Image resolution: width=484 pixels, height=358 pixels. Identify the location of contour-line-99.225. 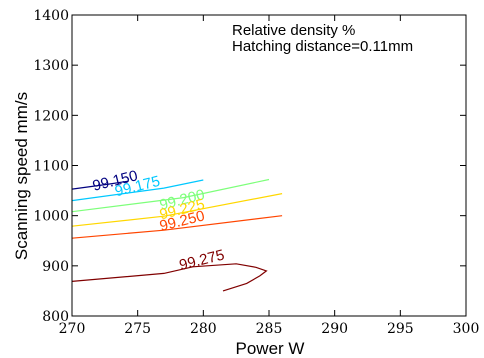
(177, 210).